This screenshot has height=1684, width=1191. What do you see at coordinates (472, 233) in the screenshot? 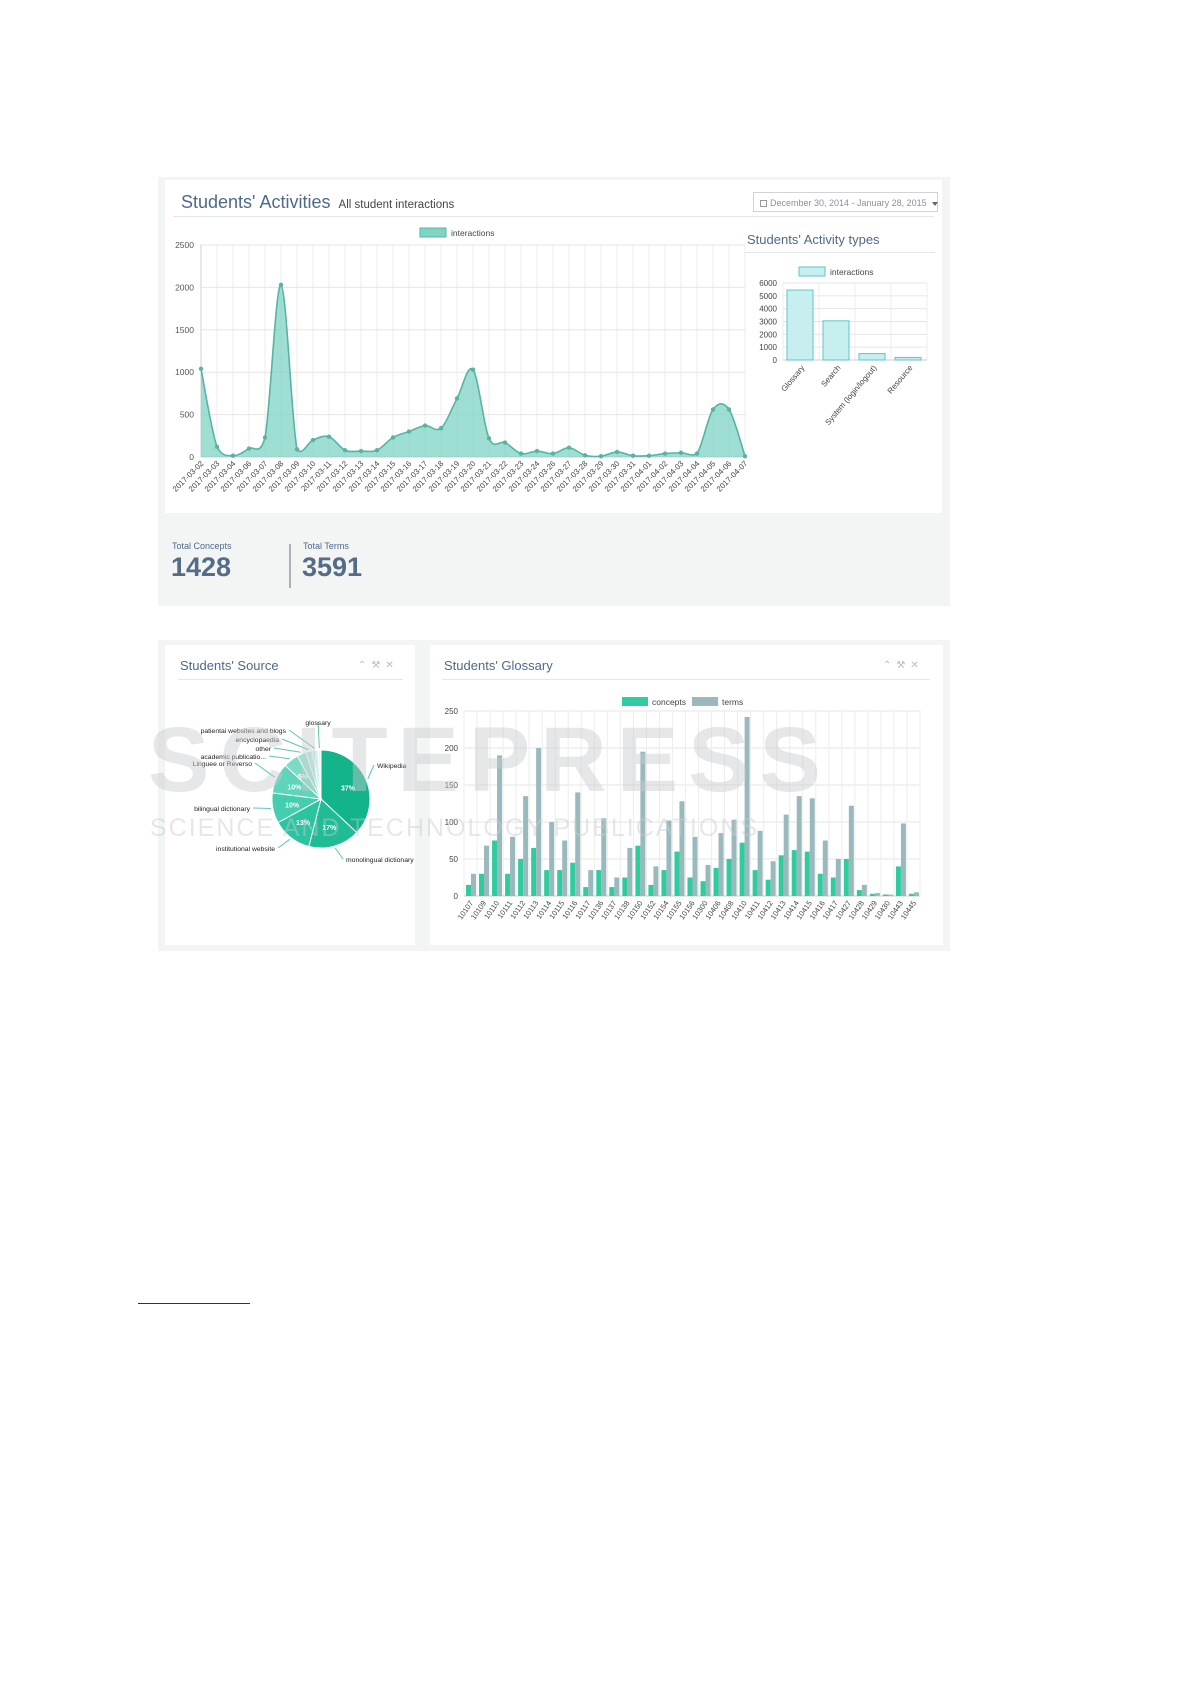
I see `legend-label: interactions` at bounding box center [472, 233].